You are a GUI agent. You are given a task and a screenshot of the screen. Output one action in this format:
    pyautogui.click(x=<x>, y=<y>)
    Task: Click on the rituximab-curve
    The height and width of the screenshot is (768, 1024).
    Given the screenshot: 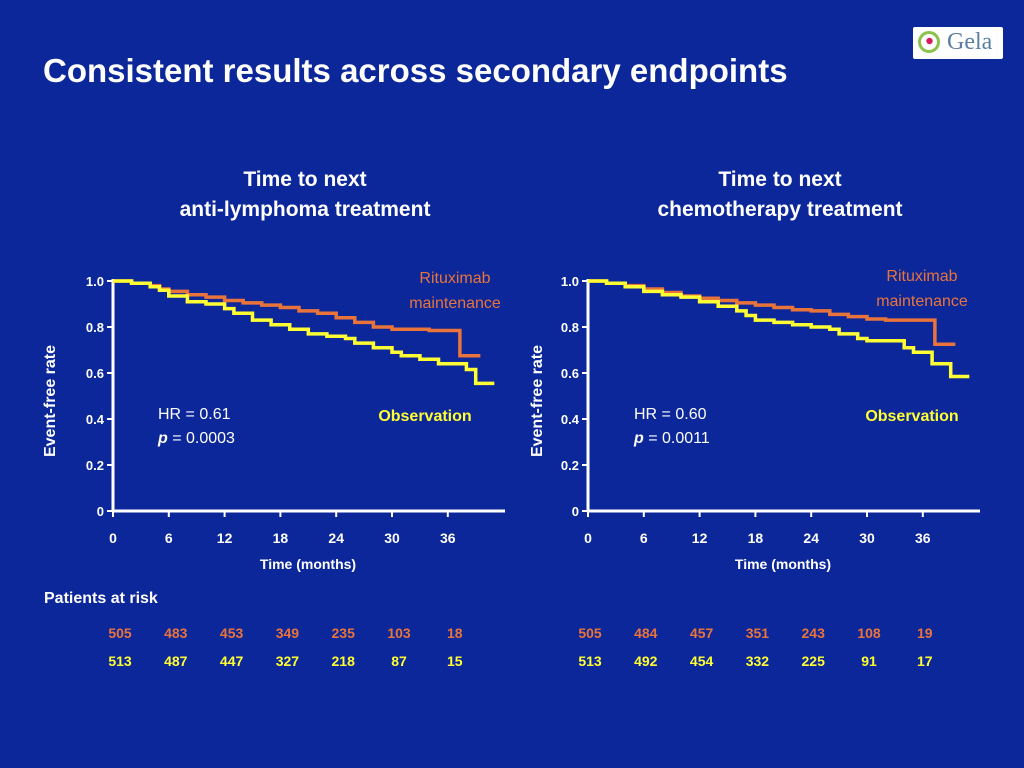 What is the action you would take?
    pyautogui.click(x=772, y=312)
    